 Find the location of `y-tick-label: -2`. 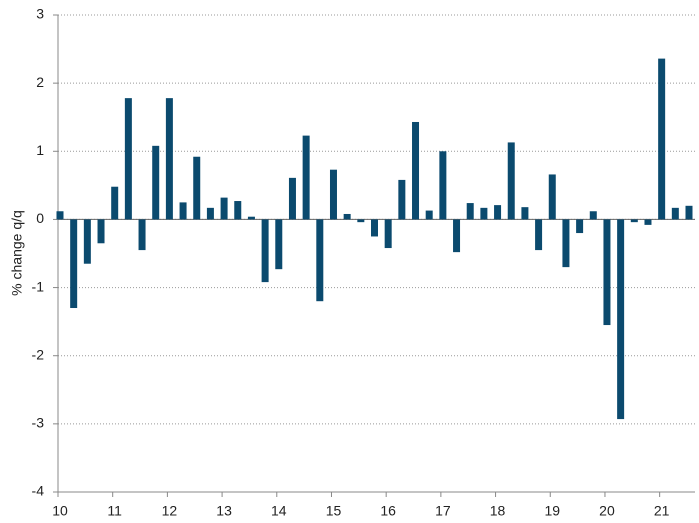

y-tick-label: -2 is located at coordinates (38, 354).